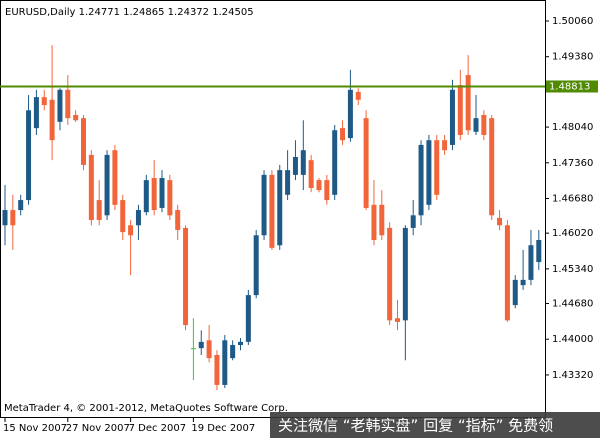  Describe the element at coordinates (572, 304) in the screenshot. I see `y-tick-label: 1.44680` at that location.